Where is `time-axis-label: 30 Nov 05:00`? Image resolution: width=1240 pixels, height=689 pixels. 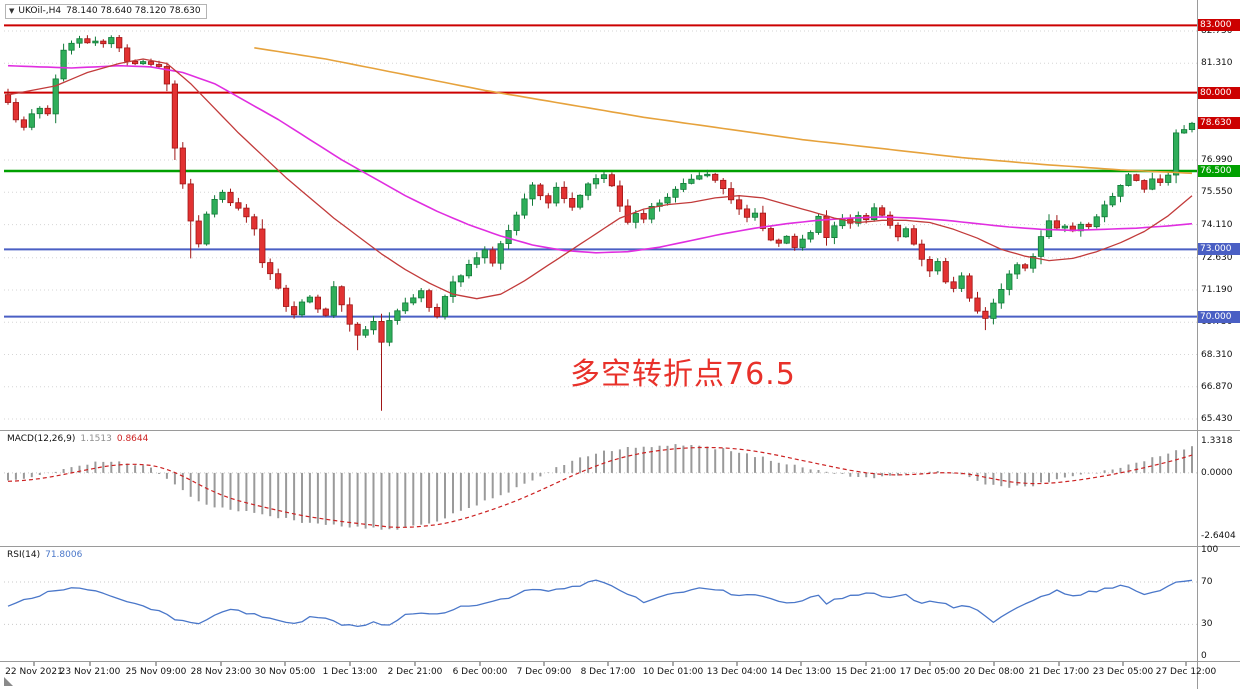 time-axis-label: 30 Nov 05:00 is located at coordinates (285, 672).